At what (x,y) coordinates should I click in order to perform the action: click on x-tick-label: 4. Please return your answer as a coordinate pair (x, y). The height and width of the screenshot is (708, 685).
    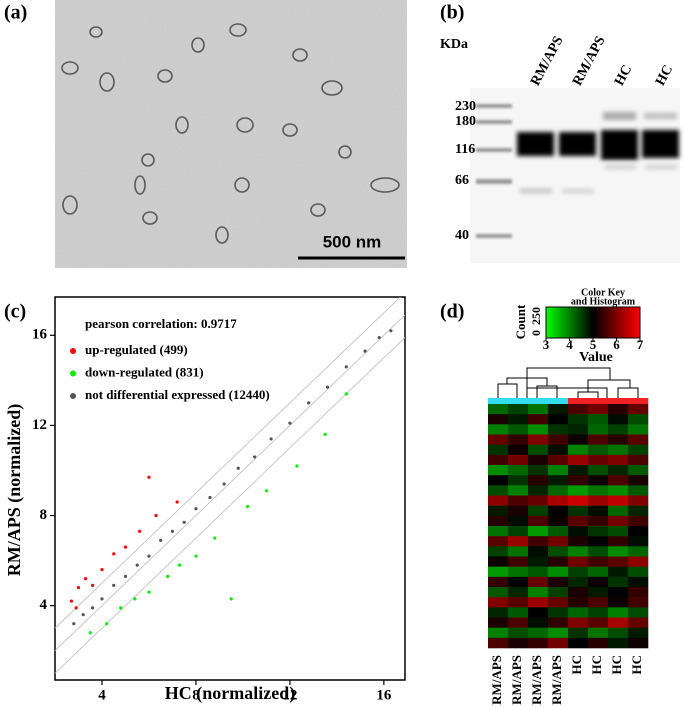
    Looking at the image, I should click on (102, 695).